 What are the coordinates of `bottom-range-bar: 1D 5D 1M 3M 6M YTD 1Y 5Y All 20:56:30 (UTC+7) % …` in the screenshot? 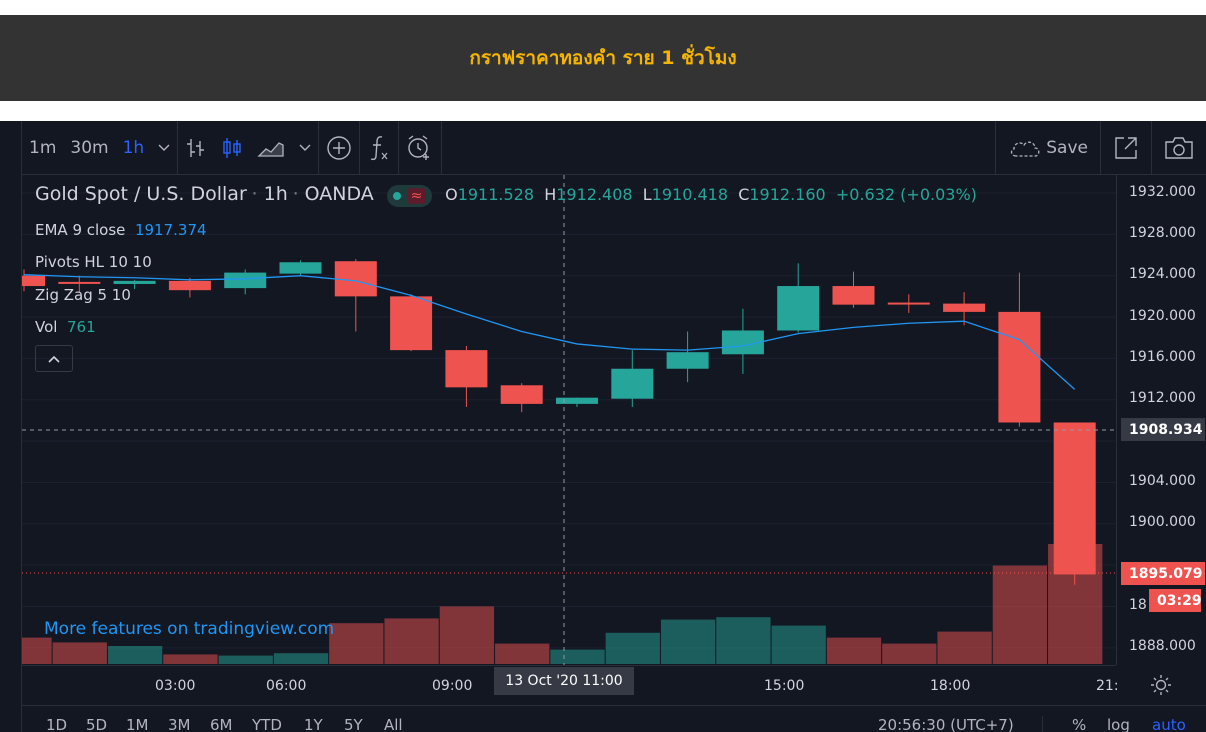 It's located at (614, 718).